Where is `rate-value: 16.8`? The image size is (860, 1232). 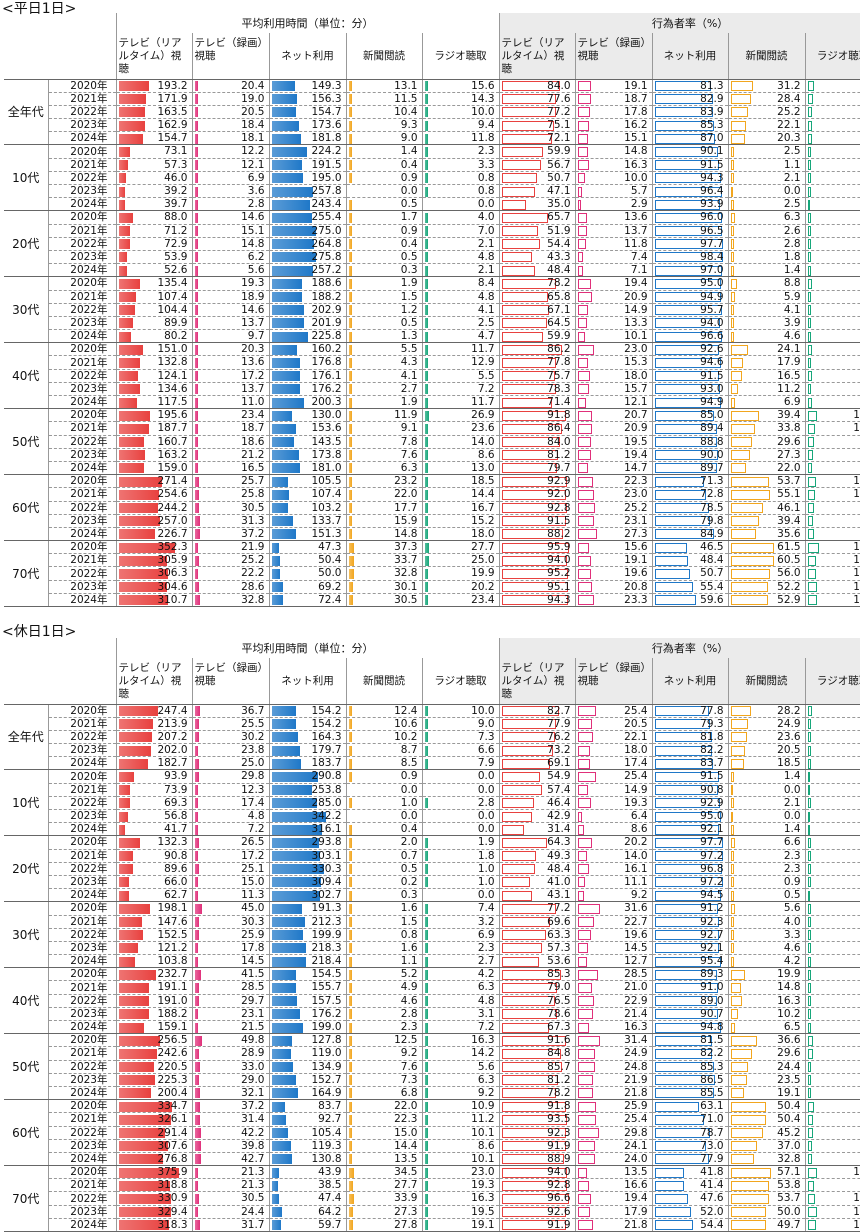
rate-value: 16.8 is located at coordinates (856, 547).